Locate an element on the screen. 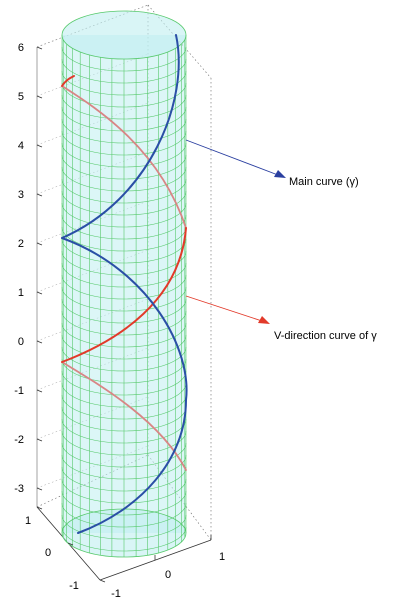 This screenshot has height=606, width=419. main-curve-arrowhead is located at coordinates (280, 174).